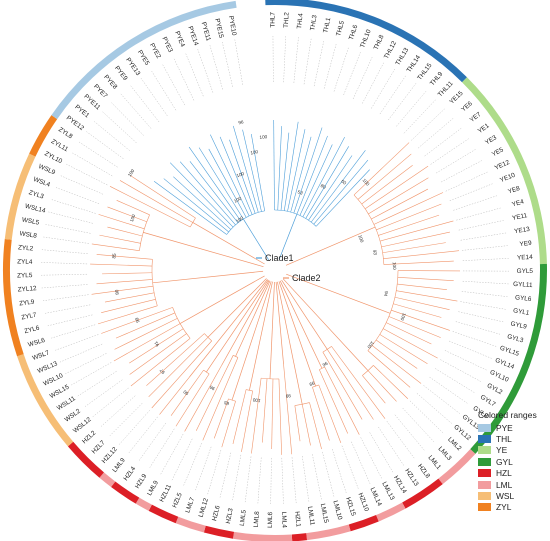  Describe the element at coordinates (60, 145) in the screenshot. I see `tip-label: ZYL11` at that location.